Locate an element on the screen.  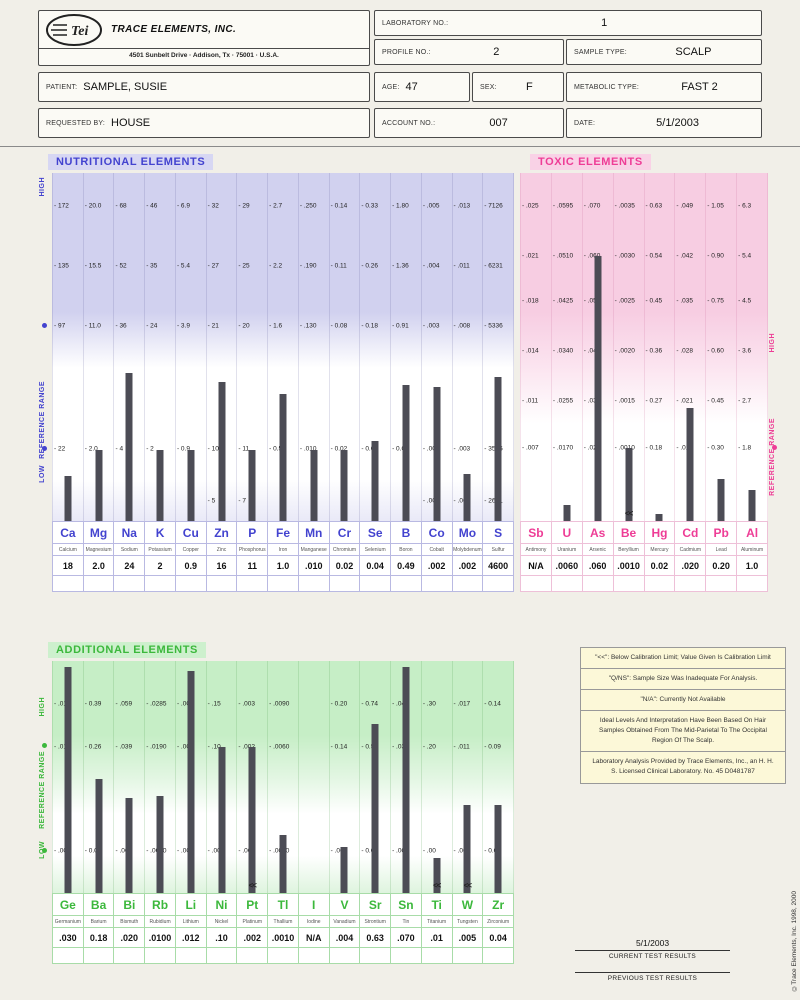
scale-tick: - .040 is located at coordinates (592, 351).